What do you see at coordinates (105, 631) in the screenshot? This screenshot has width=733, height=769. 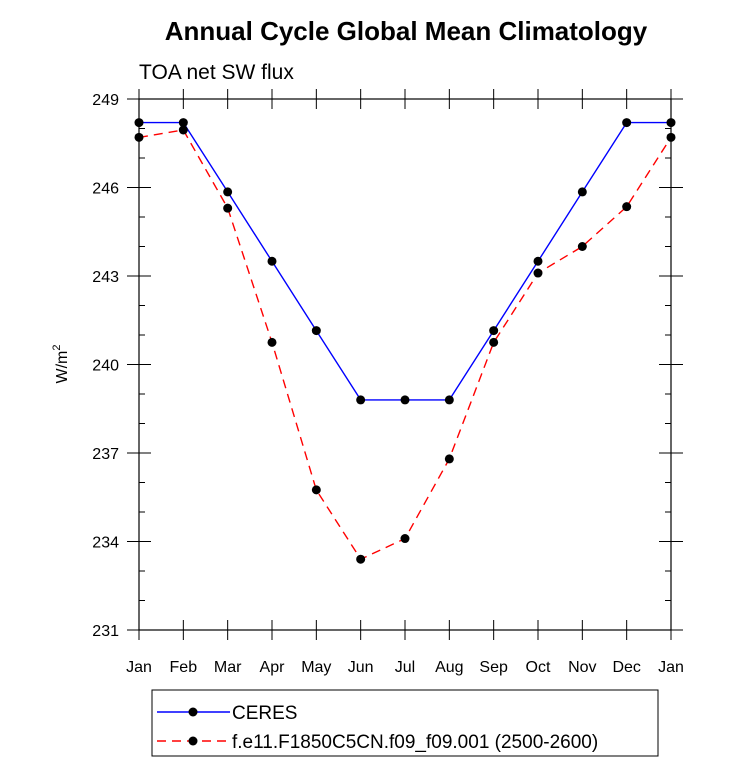 I see `y-tick-label: 231` at bounding box center [105, 631].